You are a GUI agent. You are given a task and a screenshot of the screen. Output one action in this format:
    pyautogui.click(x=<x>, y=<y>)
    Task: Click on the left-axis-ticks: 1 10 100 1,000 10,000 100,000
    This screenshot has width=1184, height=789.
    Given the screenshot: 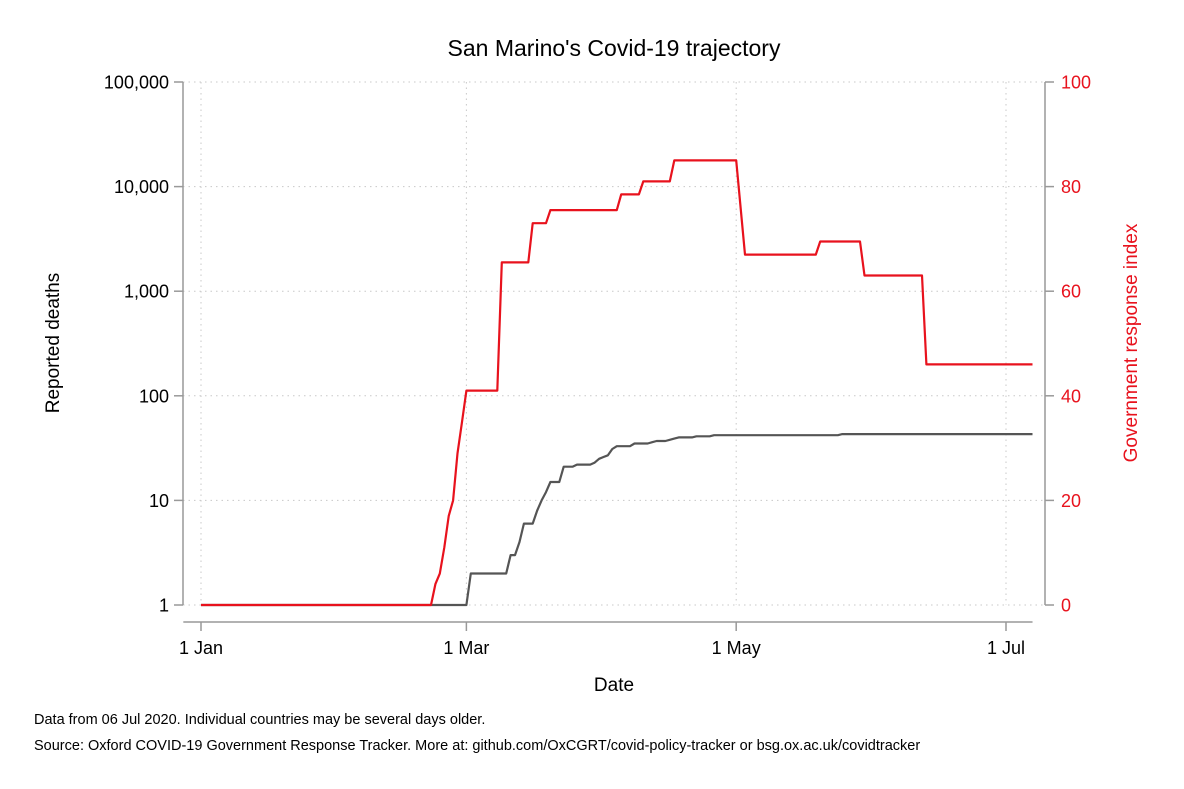 What is the action you would take?
    pyautogui.click(x=143, y=344)
    